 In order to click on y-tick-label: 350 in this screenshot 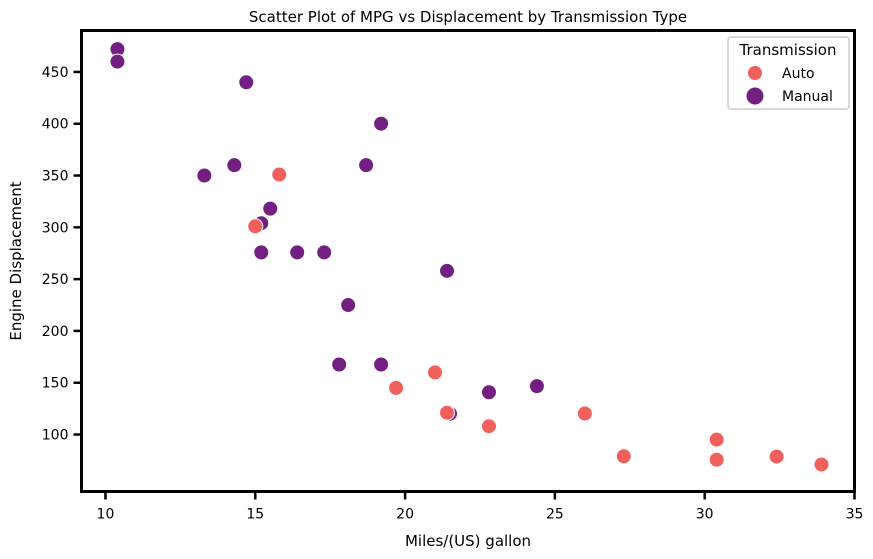, I will do `click(55, 177)`.